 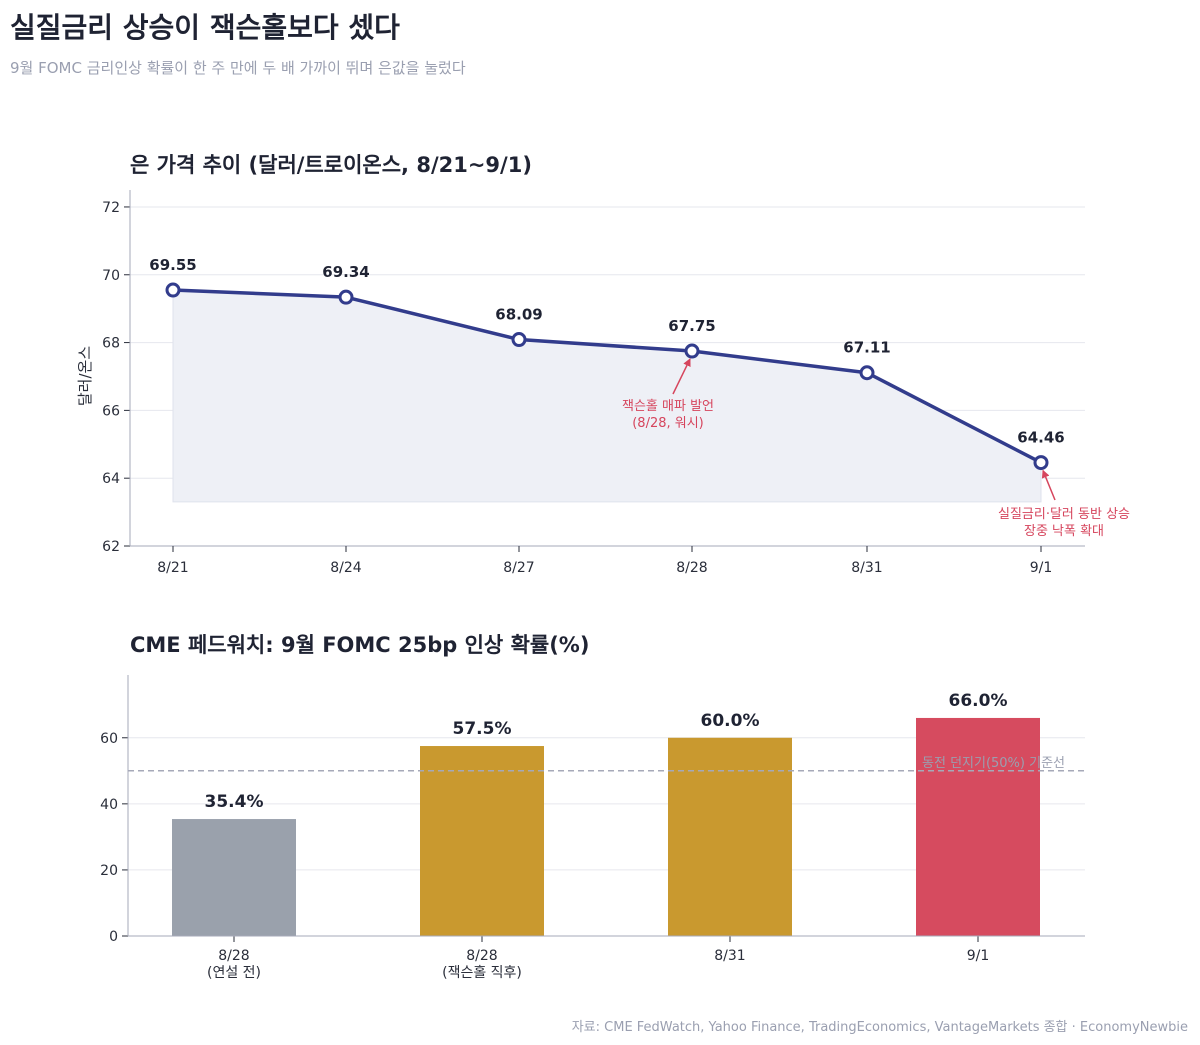 What do you see at coordinates (518, 315) in the screenshot?
I see `data-label: 68.09` at bounding box center [518, 315].